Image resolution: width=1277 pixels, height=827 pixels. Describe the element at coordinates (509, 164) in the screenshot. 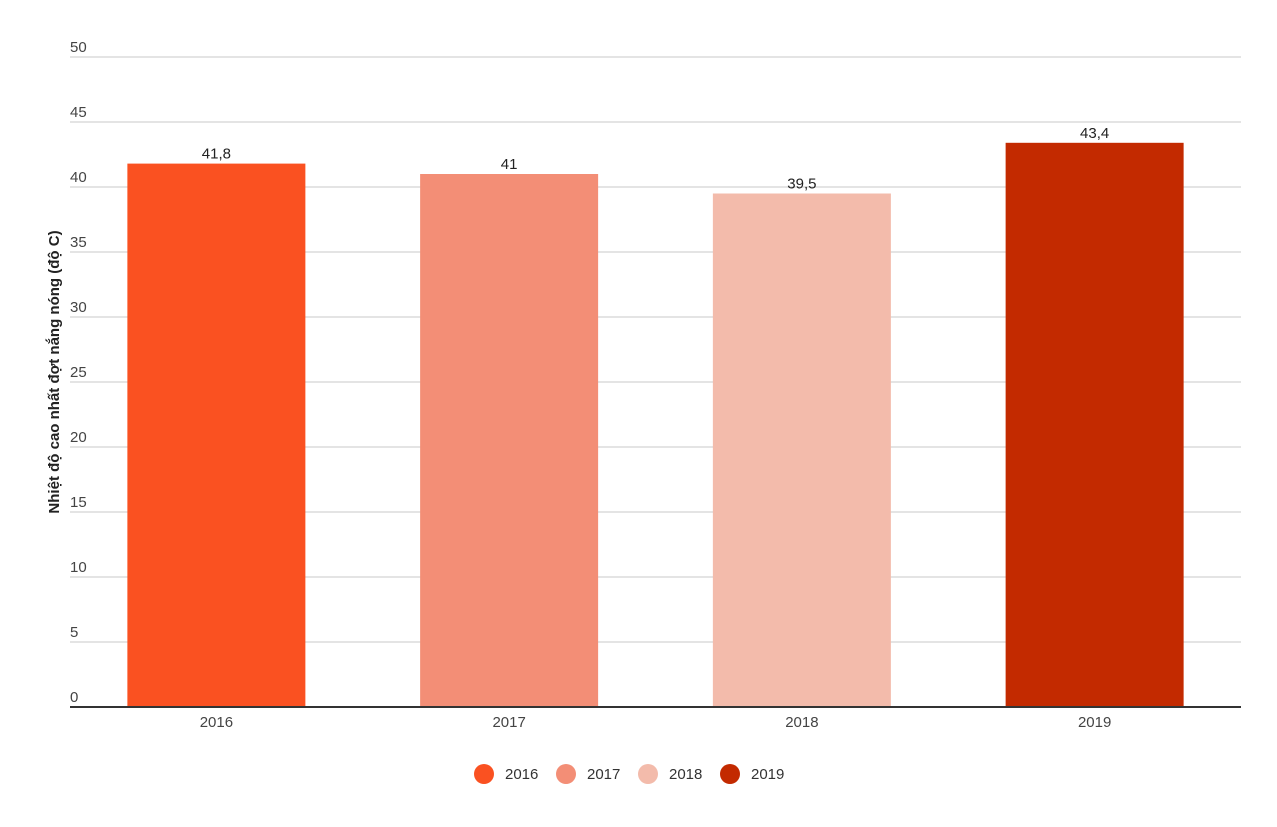

I see `data-label: 41` at that location.